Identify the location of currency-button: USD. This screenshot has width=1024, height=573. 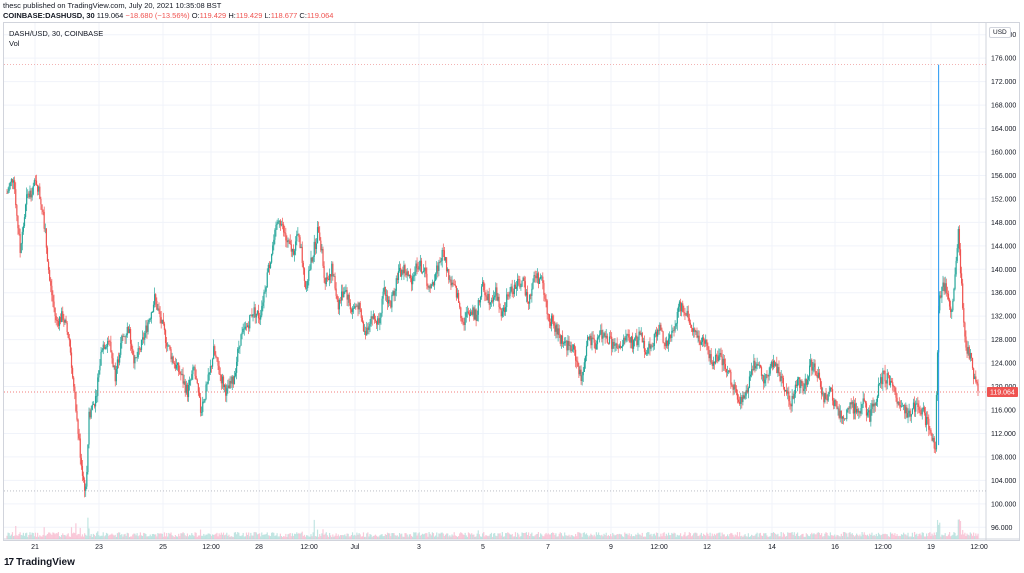
(1000, 32).